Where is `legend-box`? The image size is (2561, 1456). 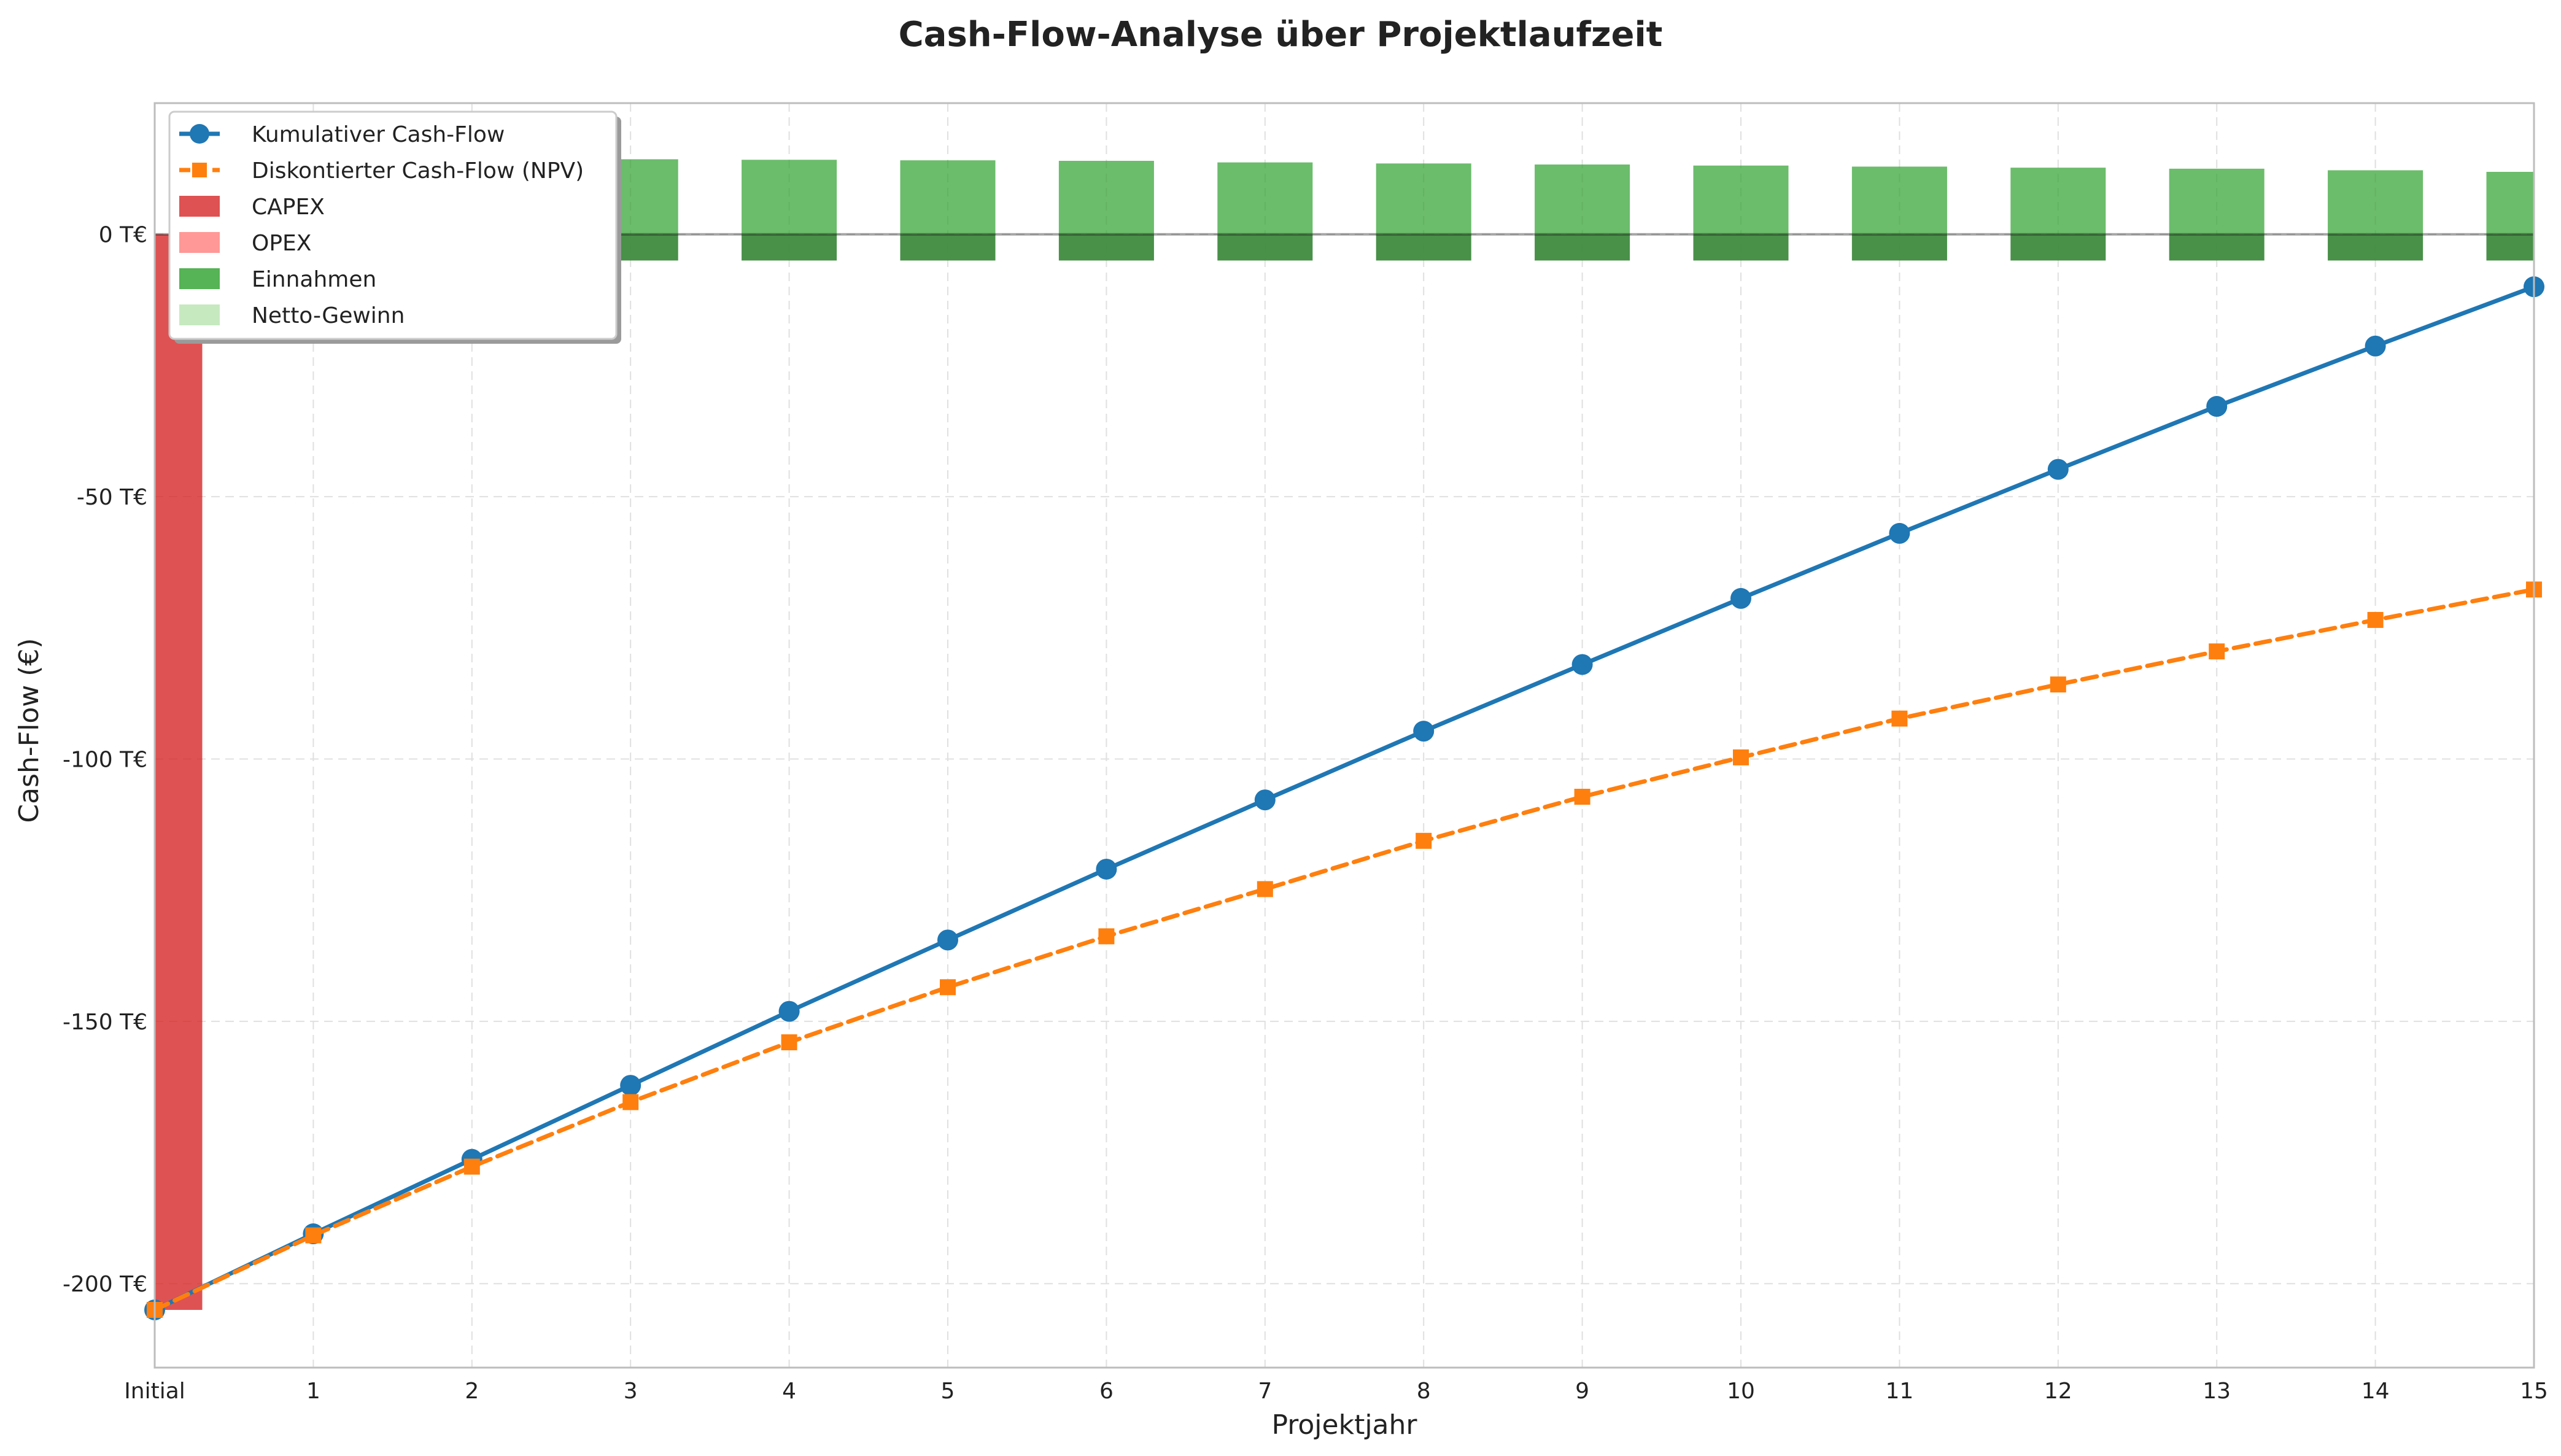
legend-box is located at coordinates (393, 225).